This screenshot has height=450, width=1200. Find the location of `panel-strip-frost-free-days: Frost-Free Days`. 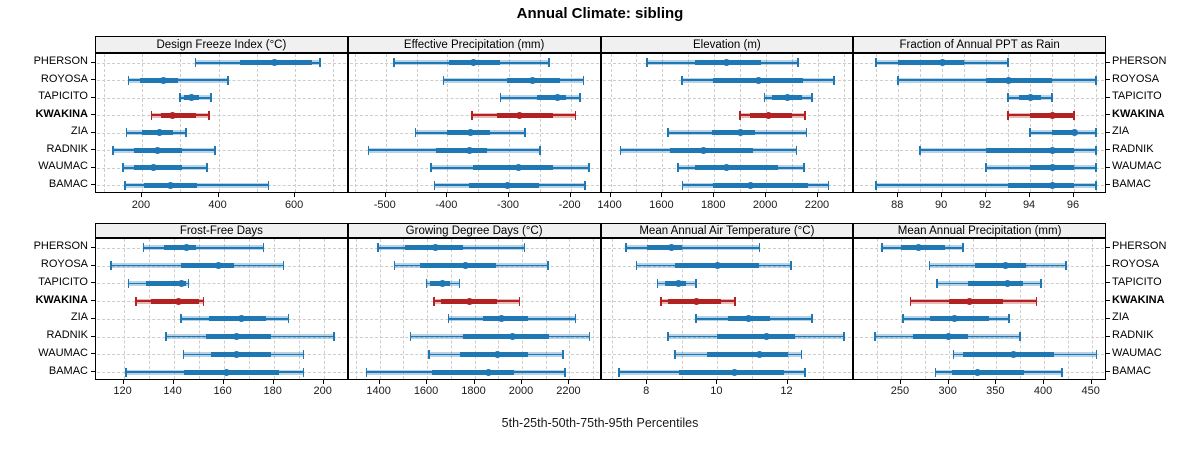

panel-strip-frost-free-days: Frost-Free Days is located at coordinates (221, 230).